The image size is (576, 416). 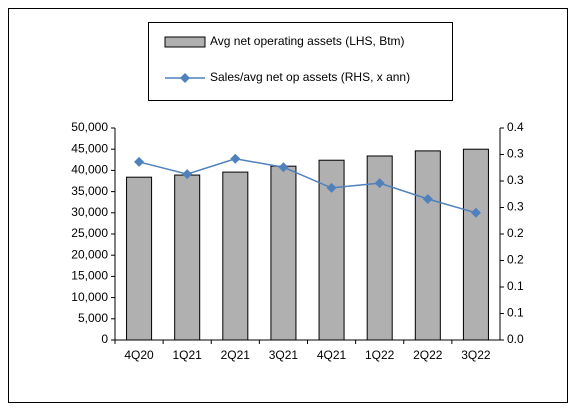 What do you see at coordinates (89, 170) in the screenshot?
I see `y-tick-label: 40,000` at bounding box center [89, 170].